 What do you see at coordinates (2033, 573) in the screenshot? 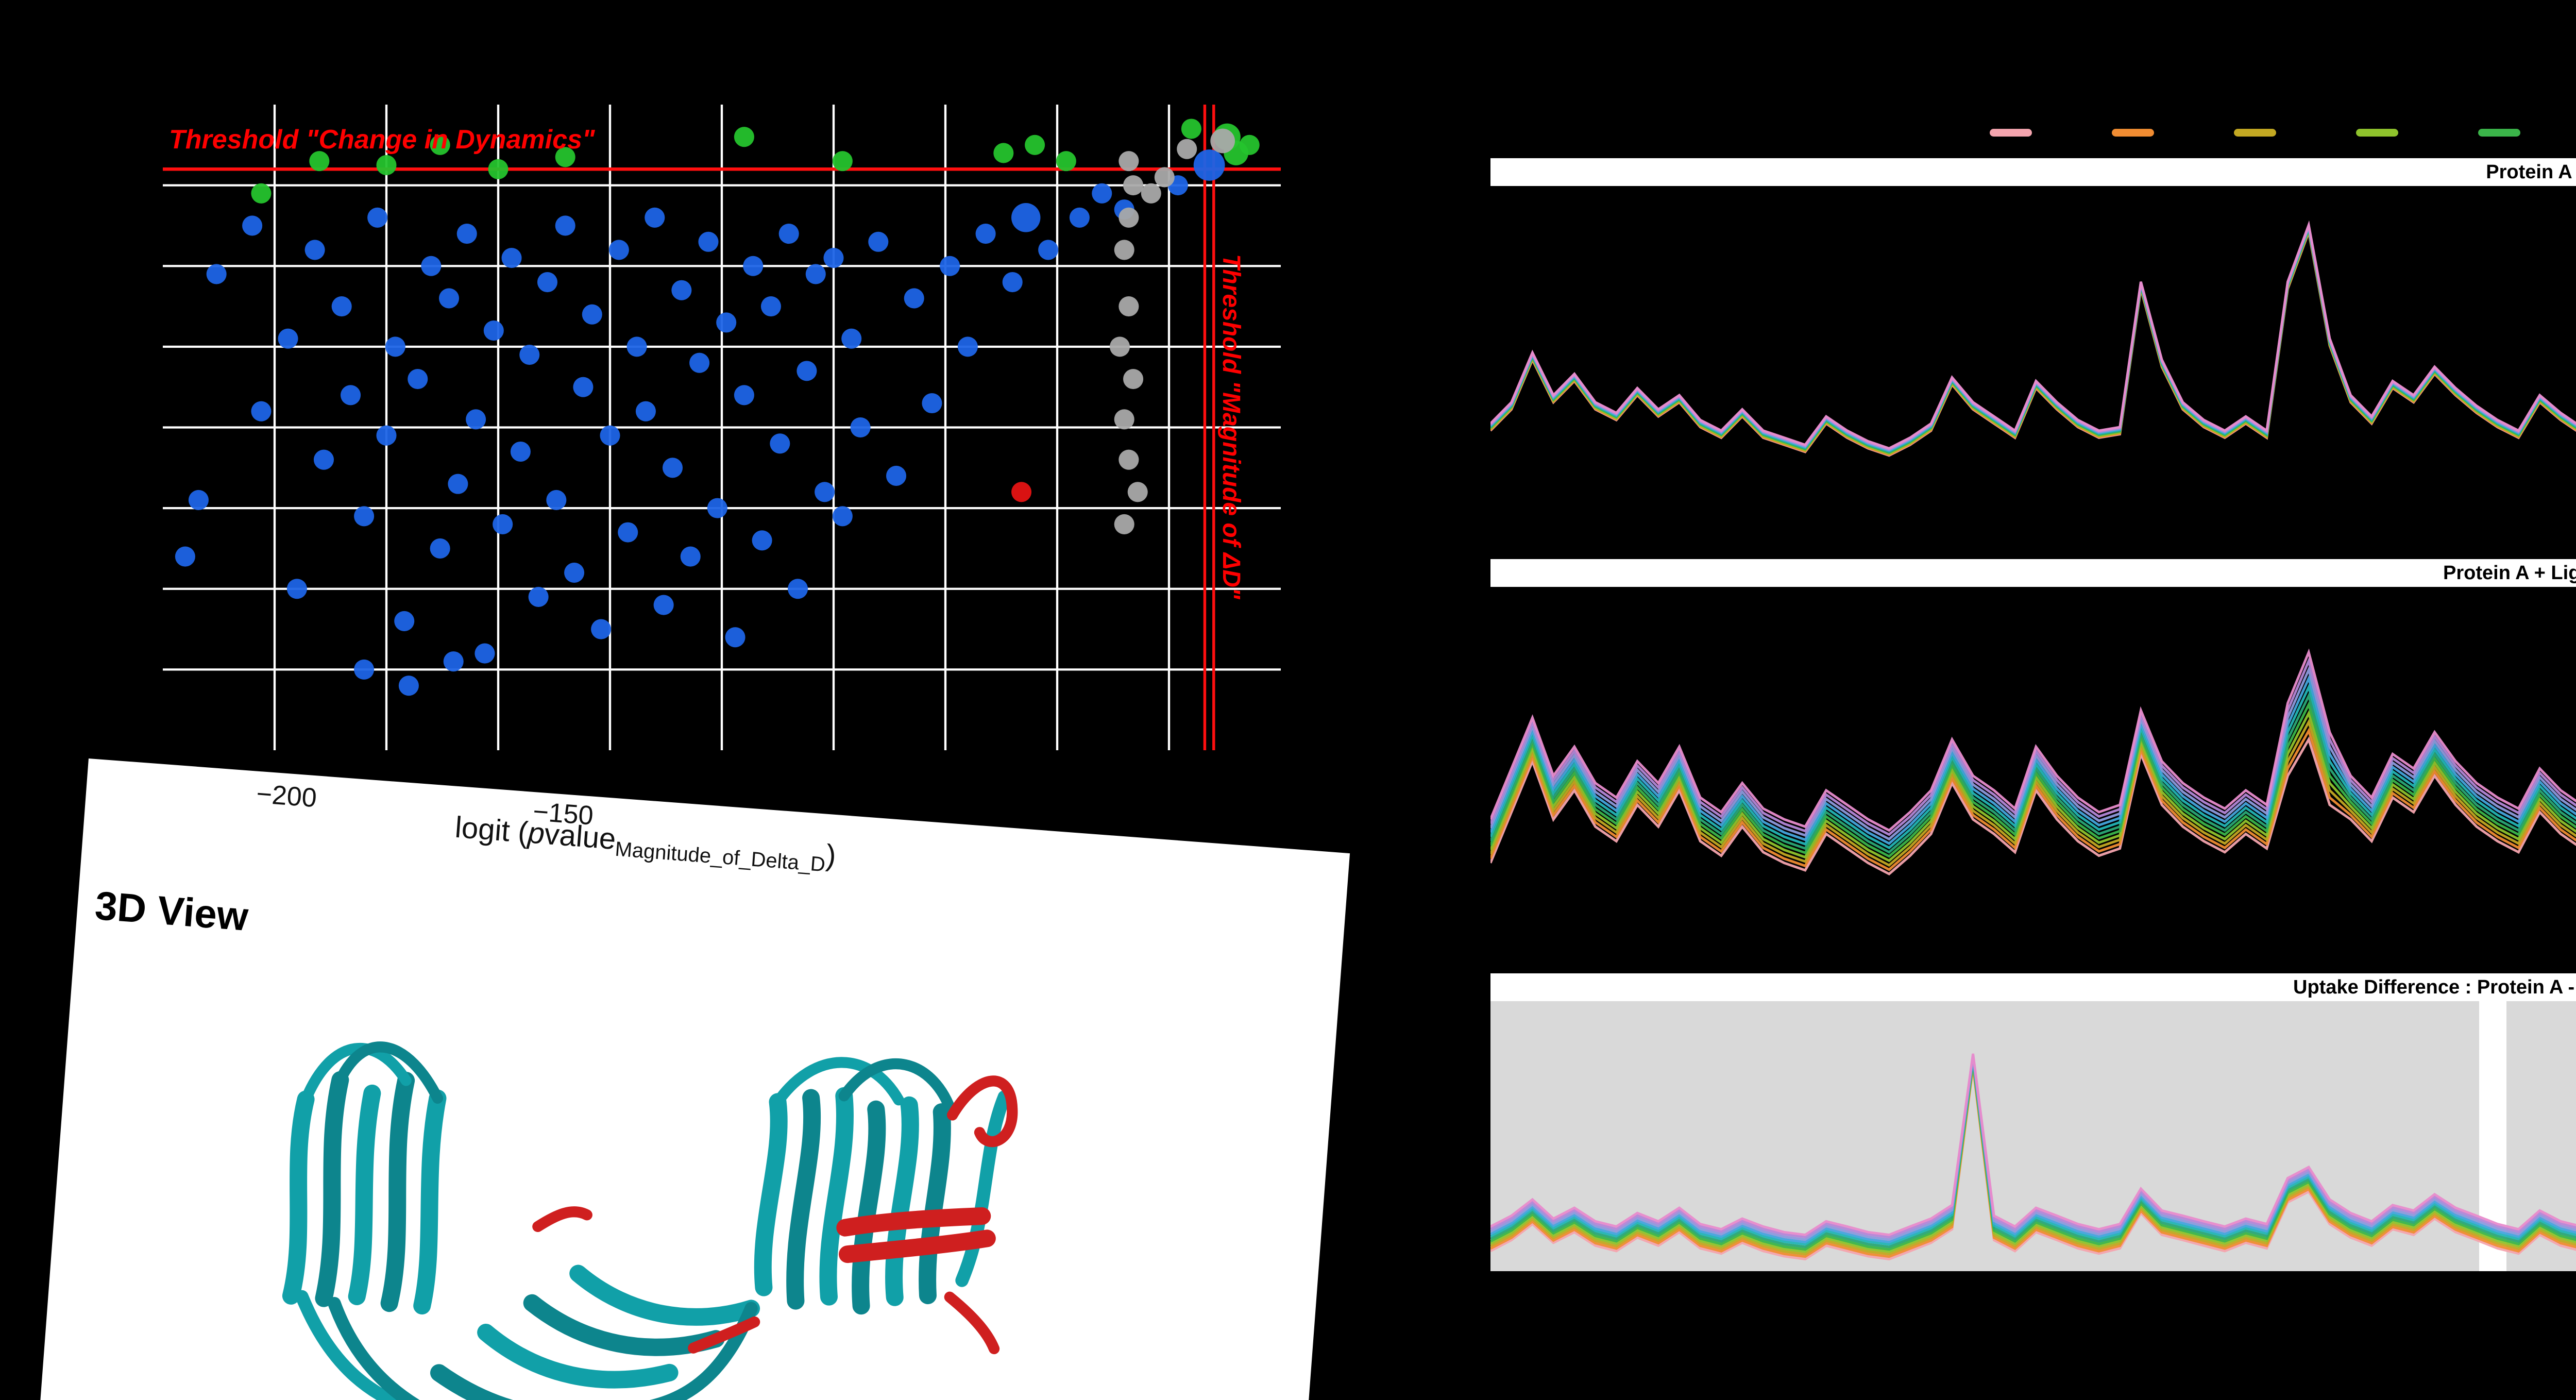
I see `panel-title-protein-a-ligand: Protein A + Ligand` at bounding box center [2033, 573].